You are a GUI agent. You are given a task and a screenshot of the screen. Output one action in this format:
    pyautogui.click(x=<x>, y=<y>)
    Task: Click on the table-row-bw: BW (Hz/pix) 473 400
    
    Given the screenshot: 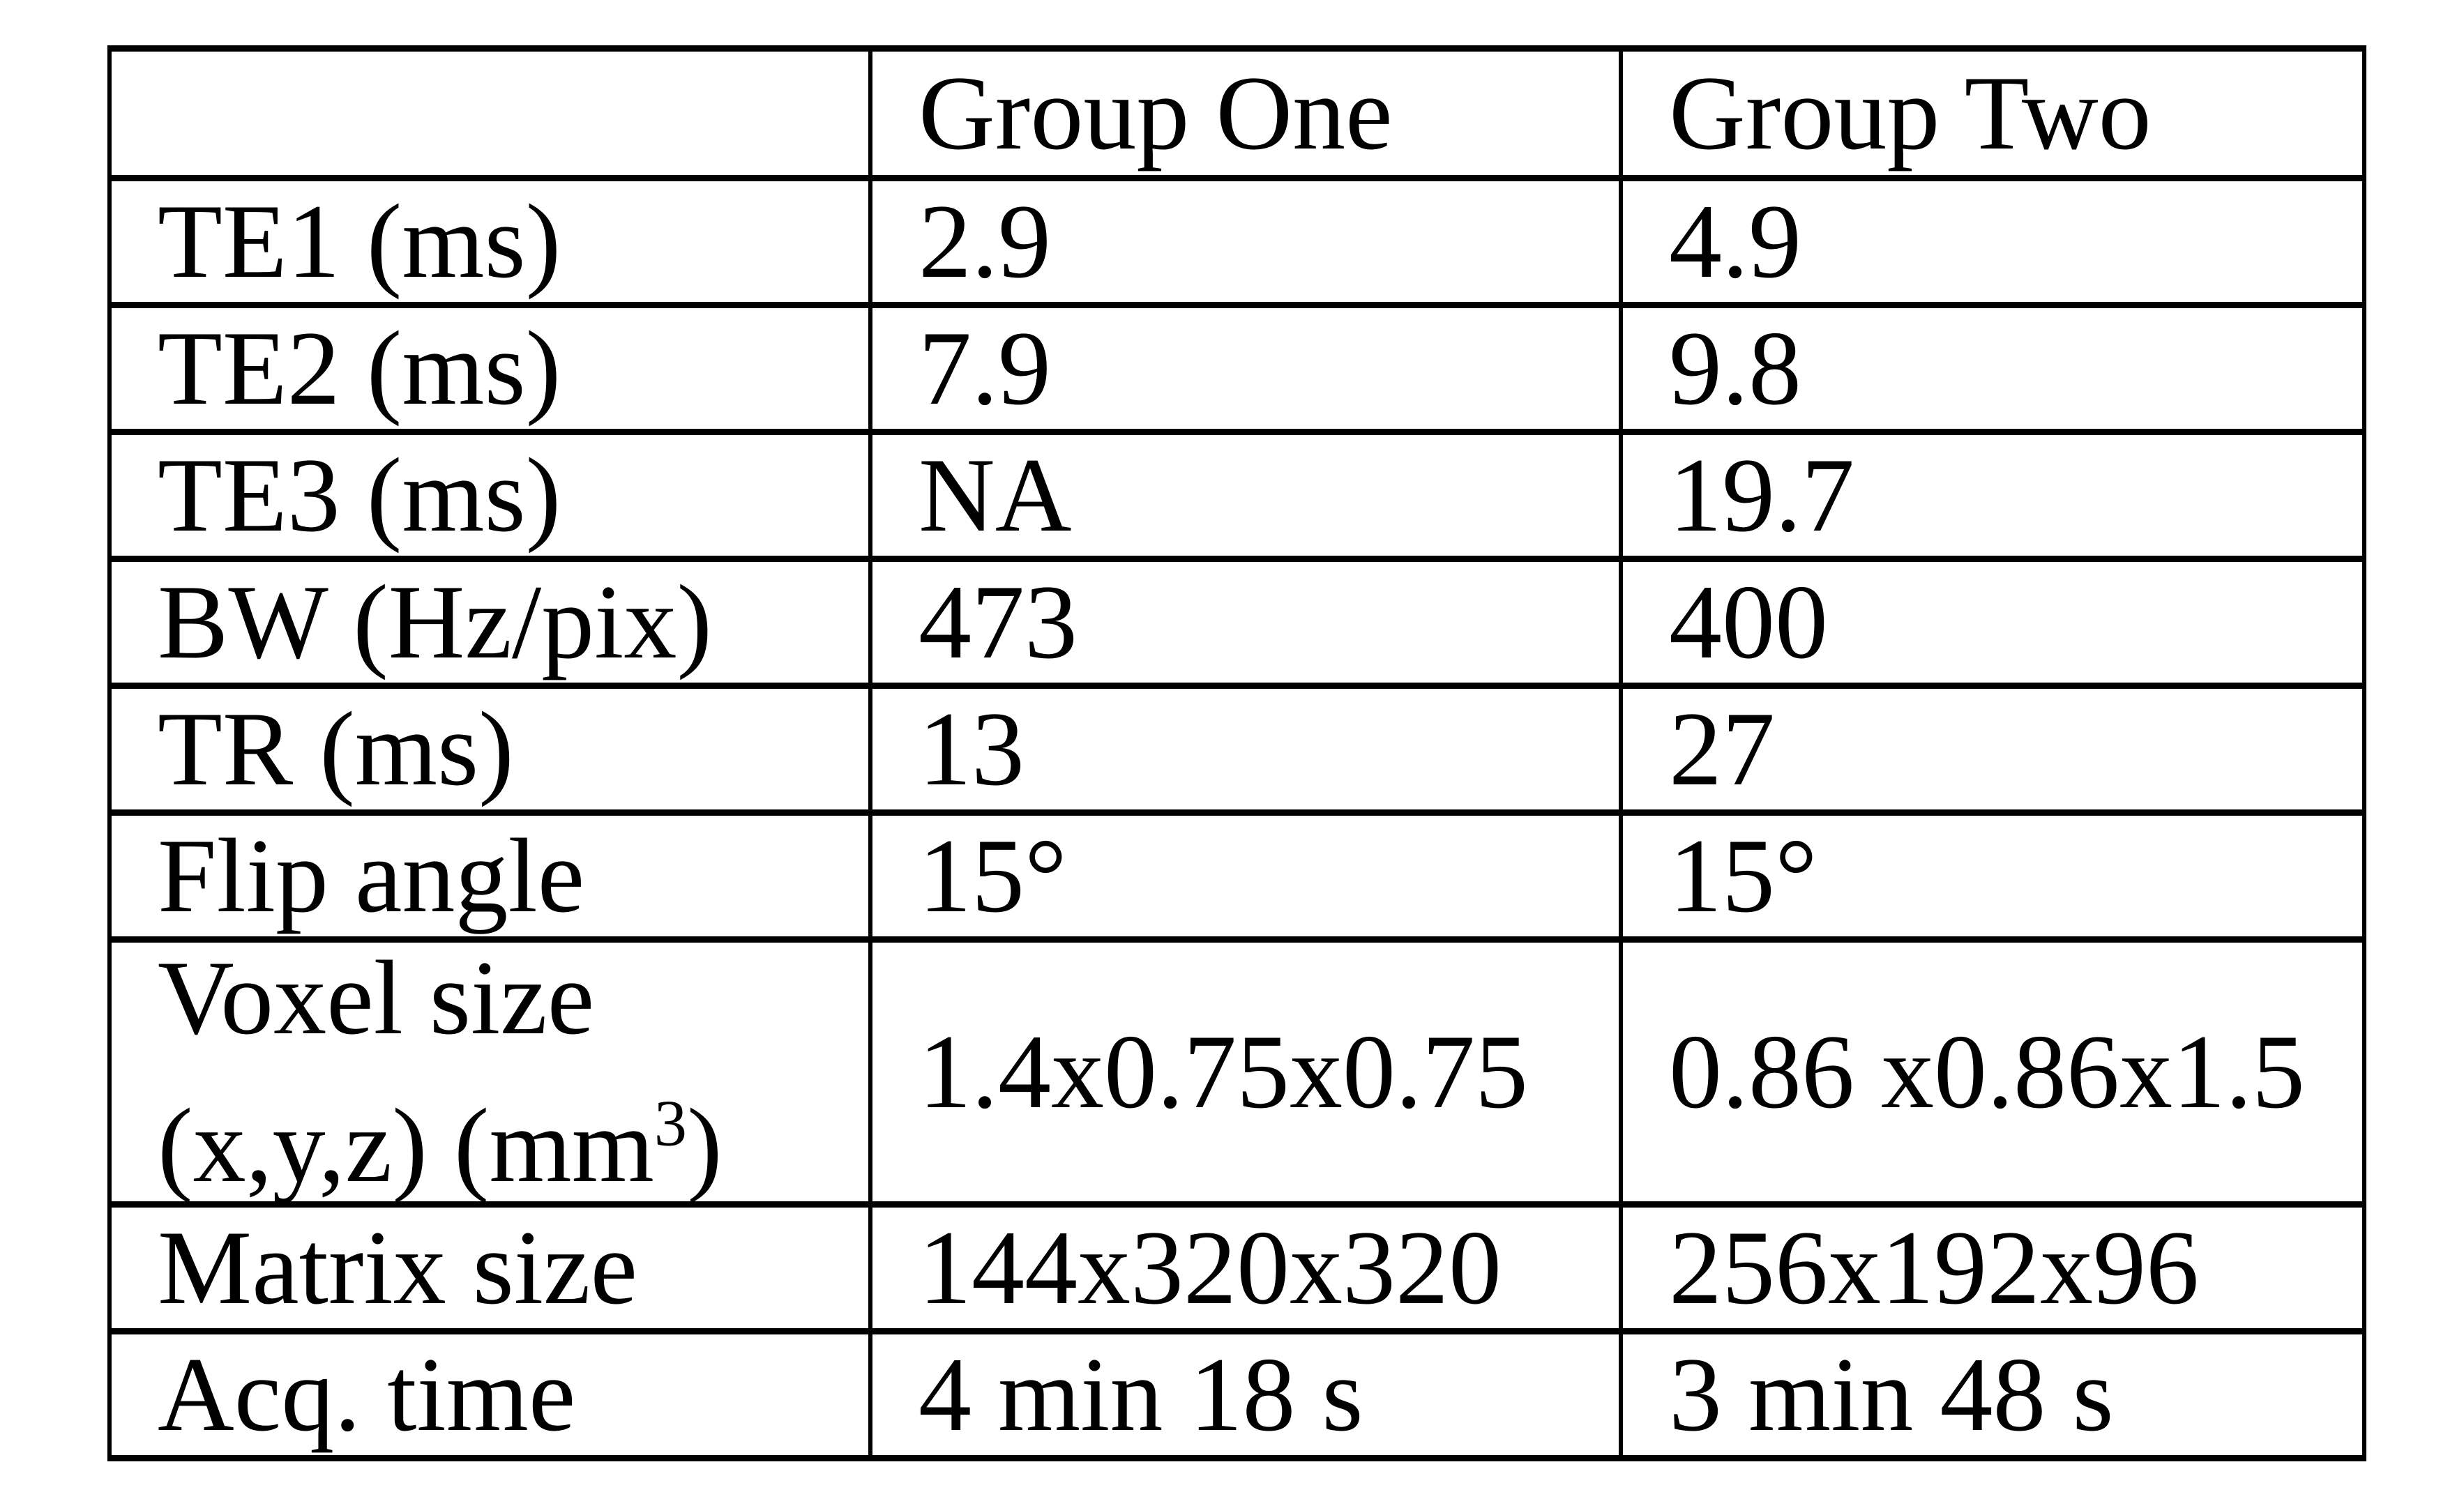 What is the action you would take?
    pyautogui.click(x=1237, y=622)
    